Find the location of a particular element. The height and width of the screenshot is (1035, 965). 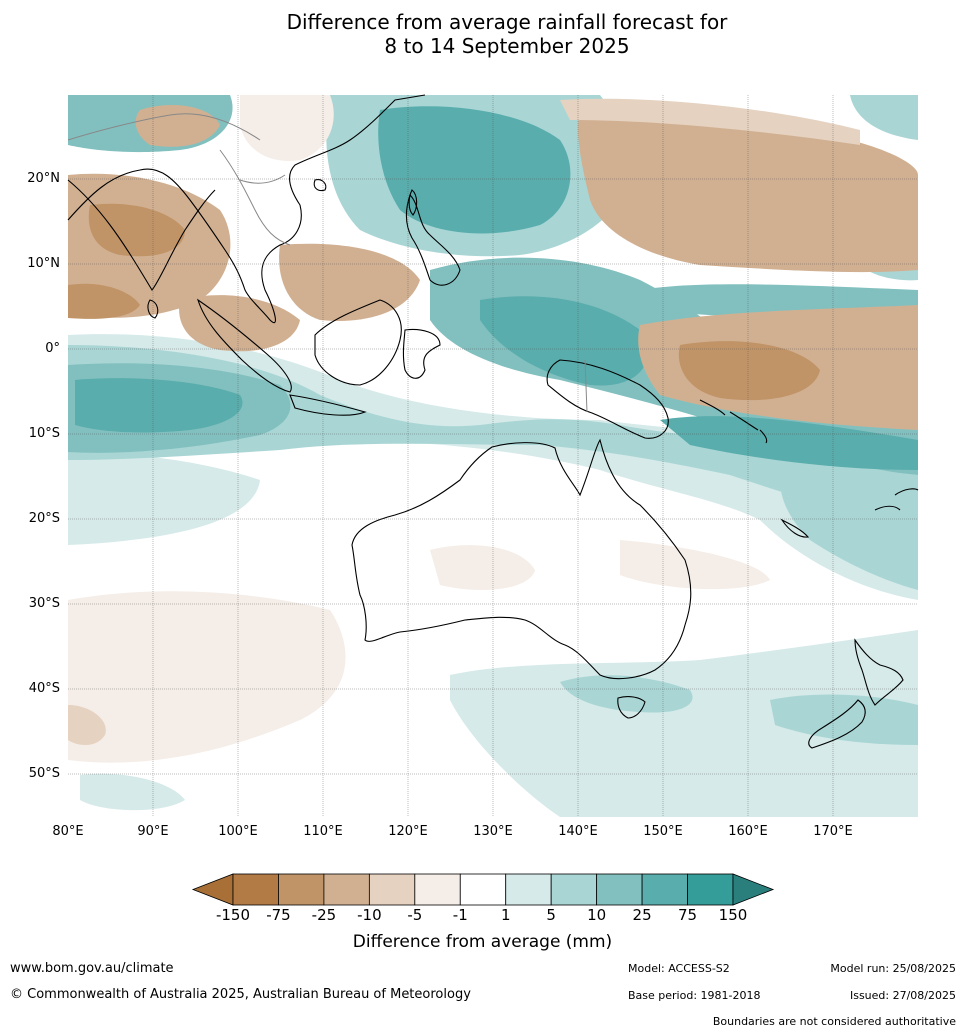

png-coastline is located at coordinates (607, 399).